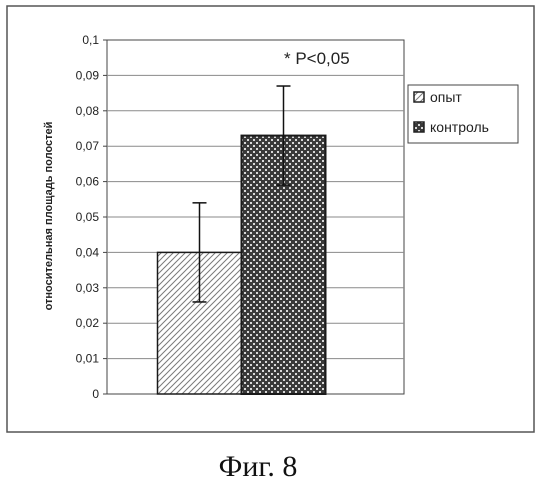 The width and height of the screenshot is (540, 488). I want to click on y-axis-label: относительная площадь полостей, so click(49, 216).